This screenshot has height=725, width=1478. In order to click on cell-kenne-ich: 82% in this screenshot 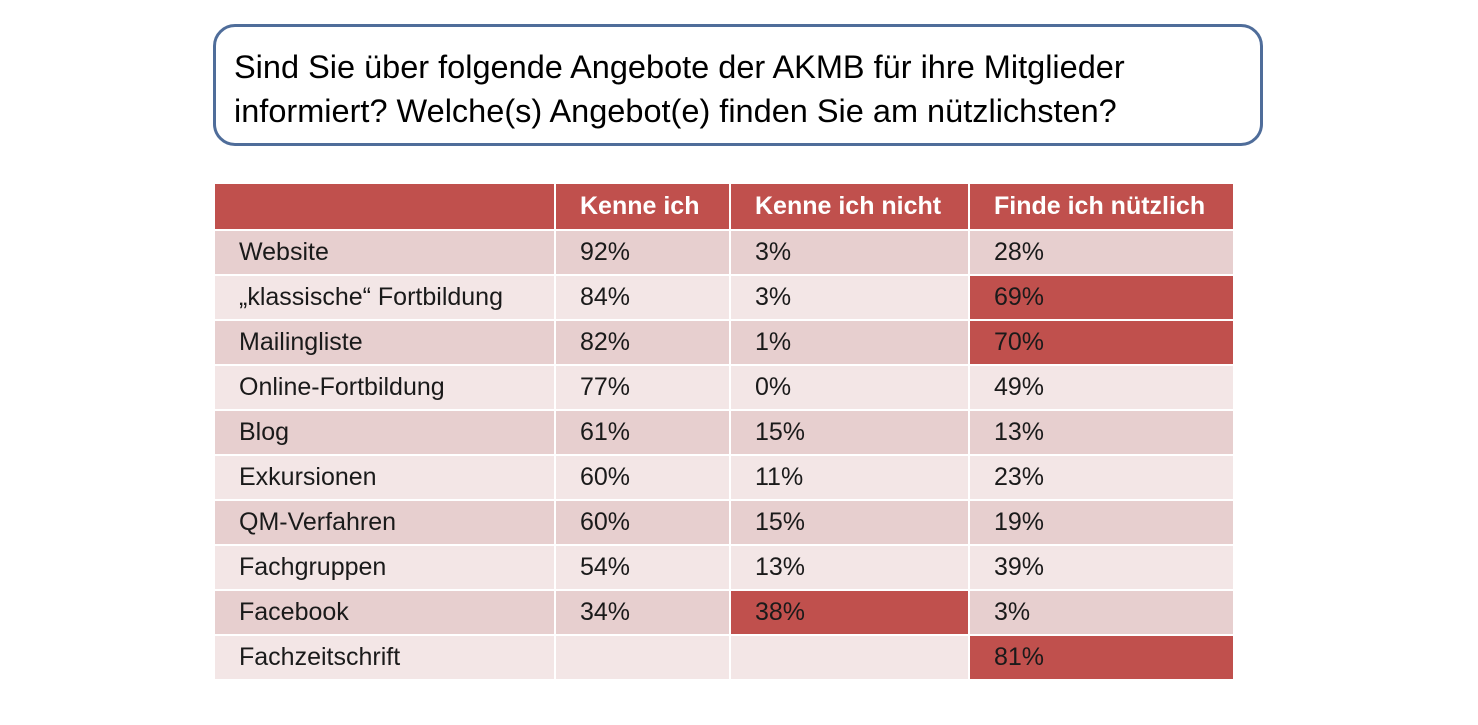, I will do `click(642, 342)`.